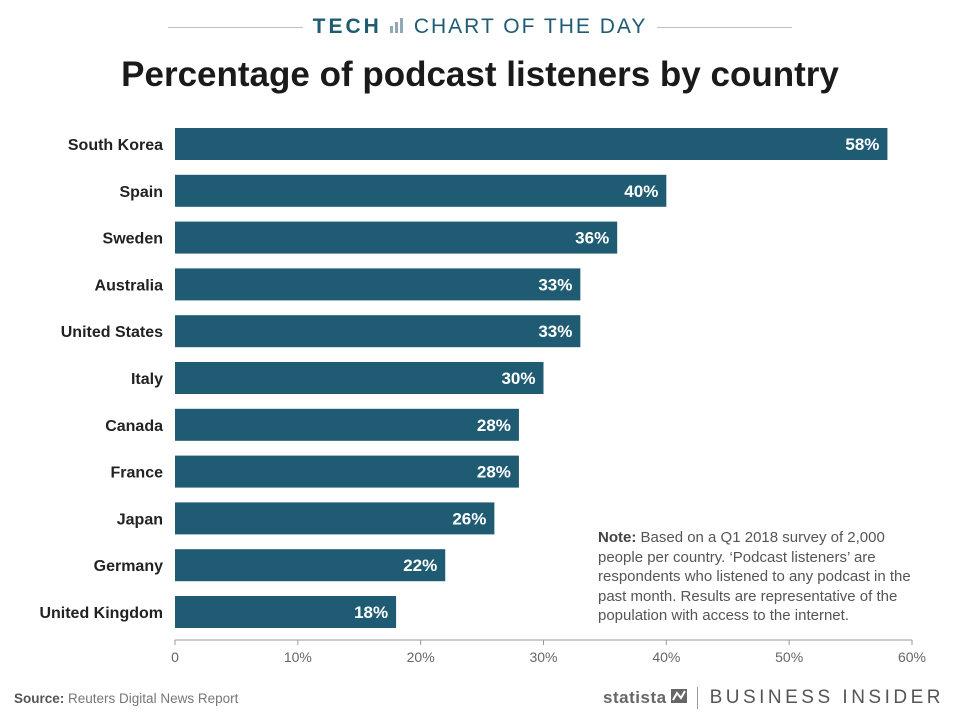 This screenshot has width=960, height=720. What do you see at coordinates (137, 473) in the screenshot?
I see `category-label: France` at bounding box center [137, 473].